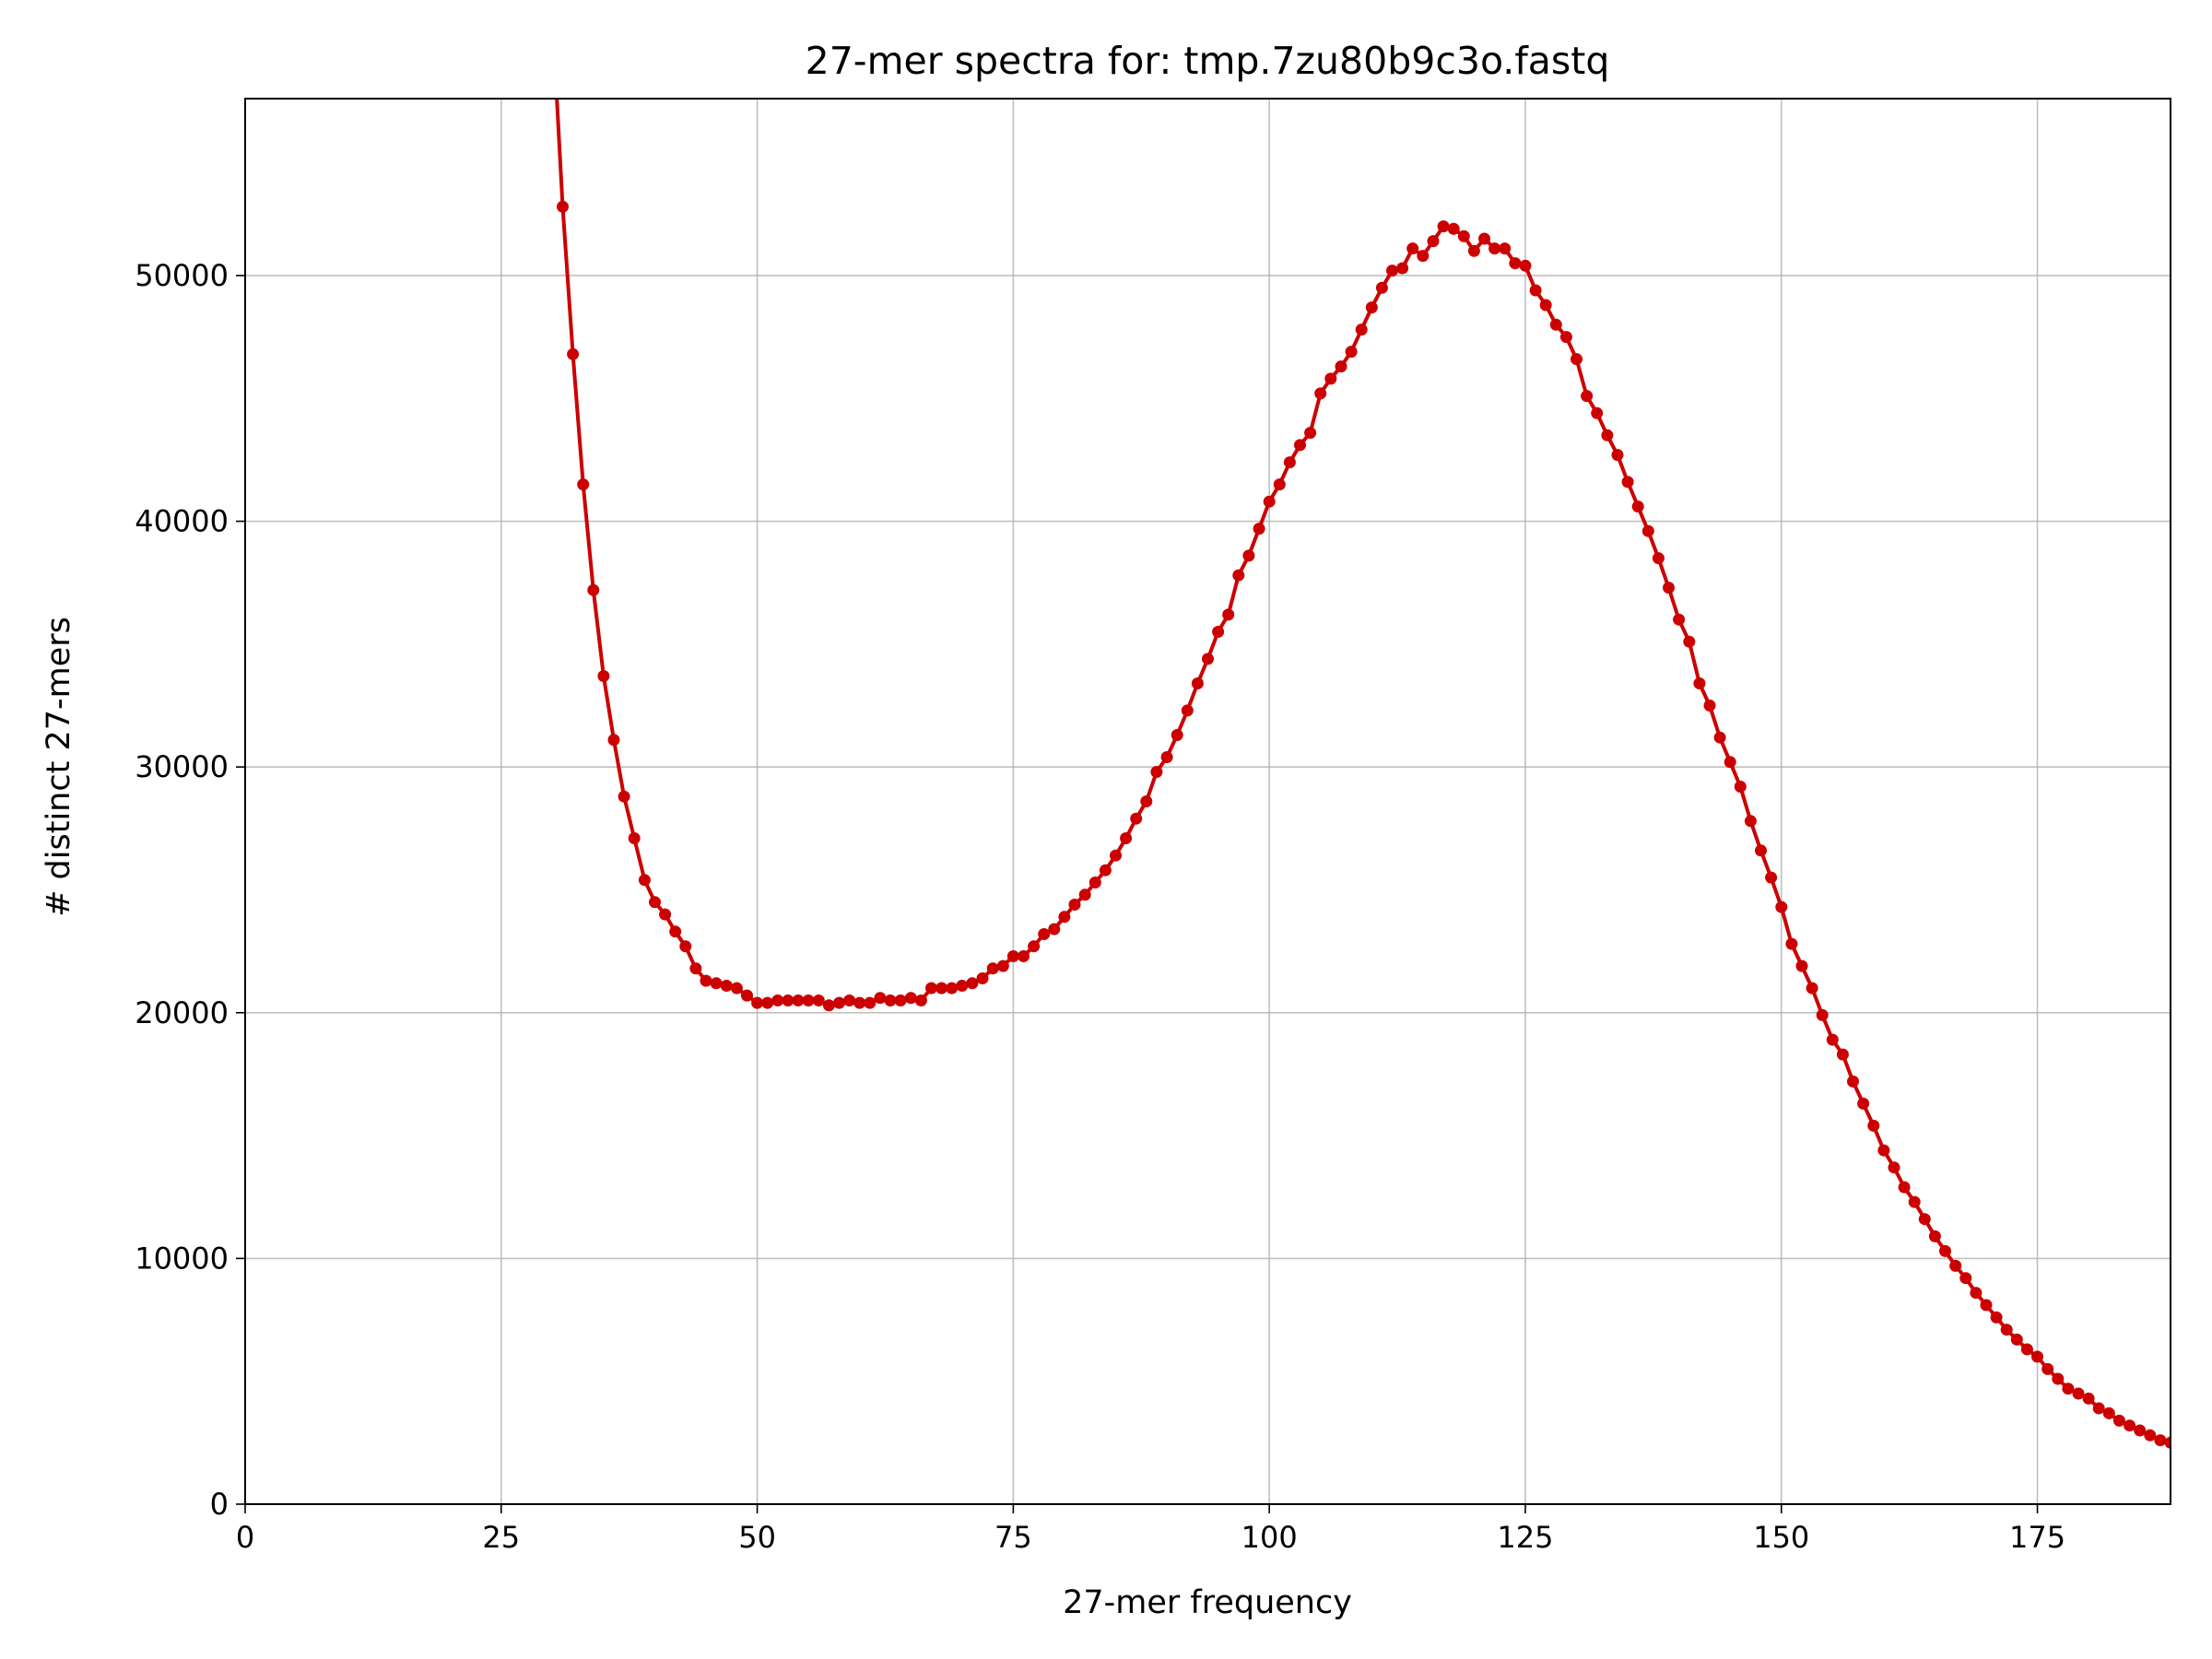  I want to click on x-axis-label: 27-mer frequency, so click(1207, 1602).